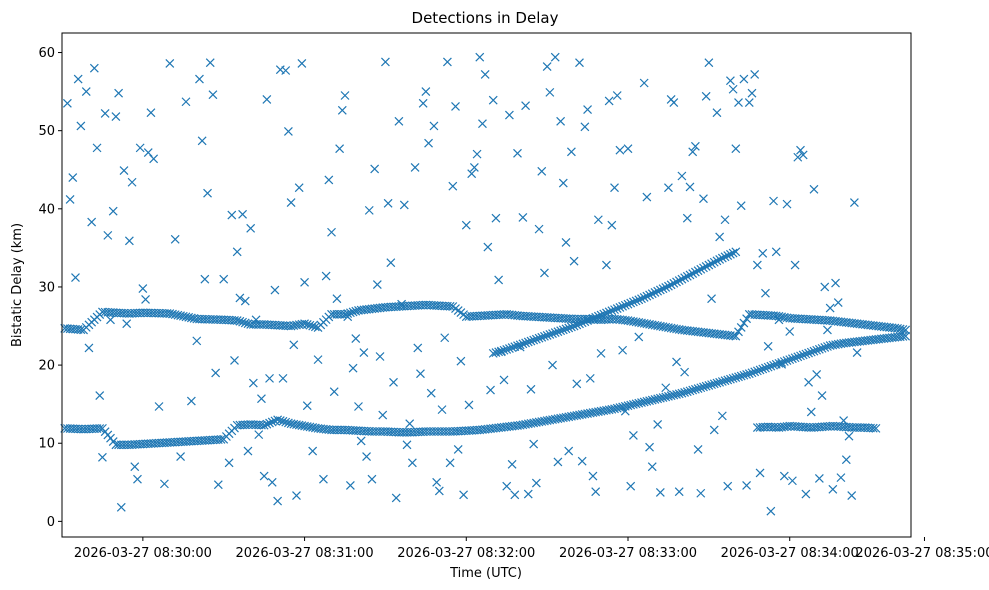  Describe the element at coordinates (51, 522) in the screenshot. I see `y-tick-label: 0` at that location.